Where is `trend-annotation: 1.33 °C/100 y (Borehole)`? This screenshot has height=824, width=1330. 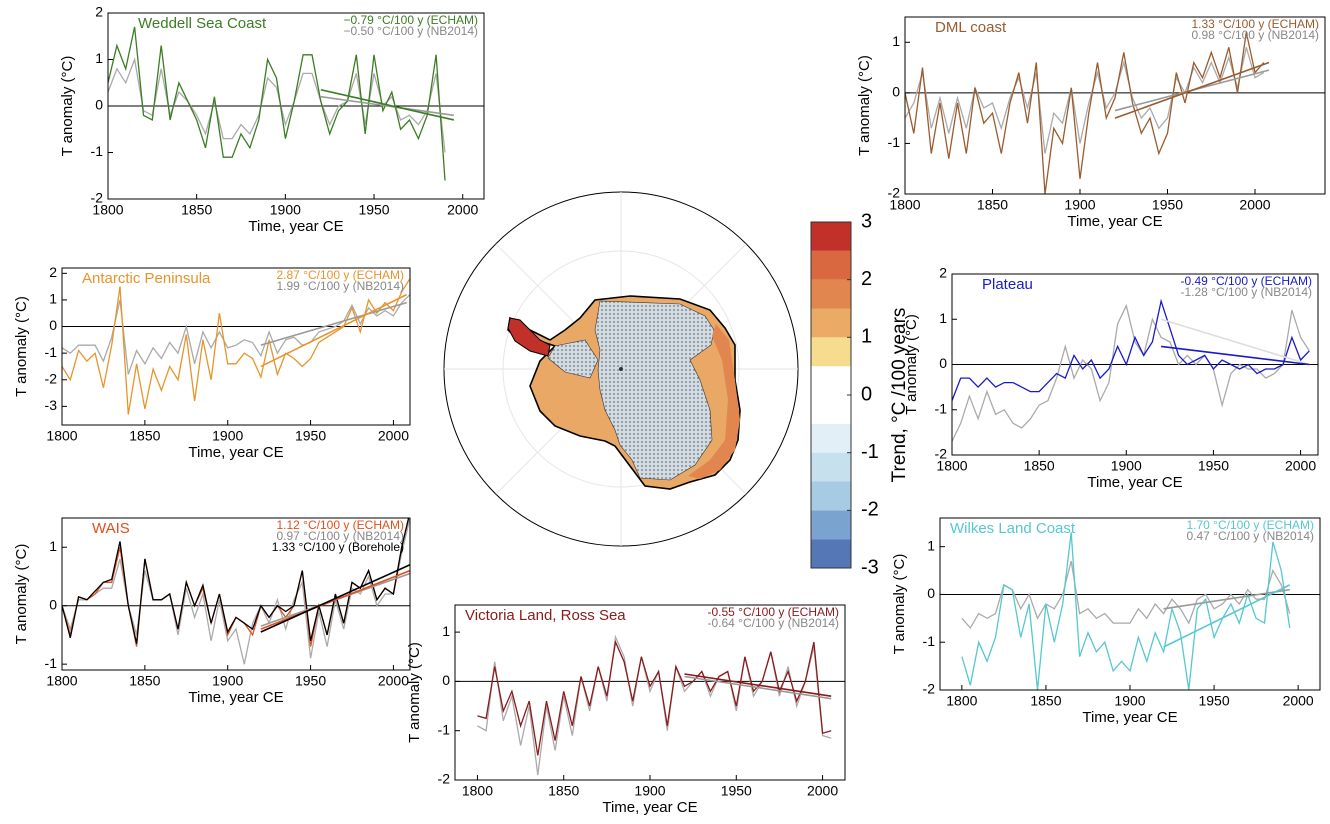 trend-annotation: 1.33 °C/100 y (Borehole) is located at coordinates (338, 547).